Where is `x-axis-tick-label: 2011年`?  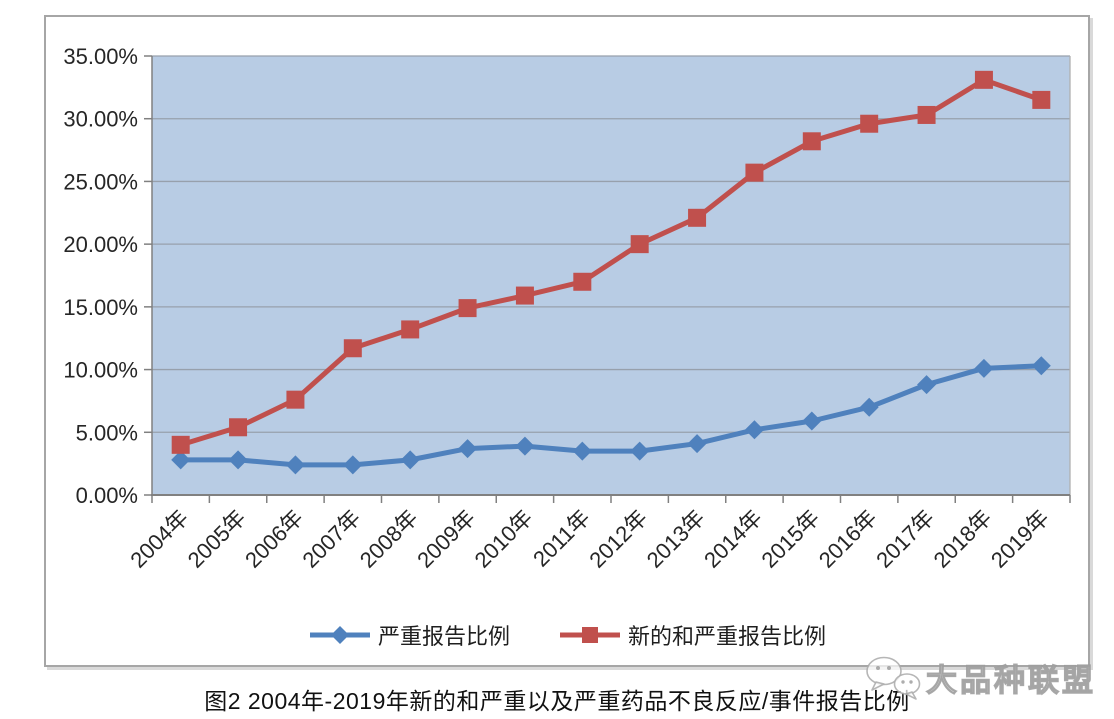
x-axis-tick-label: 2011年 is located at coordinates (561, 538).